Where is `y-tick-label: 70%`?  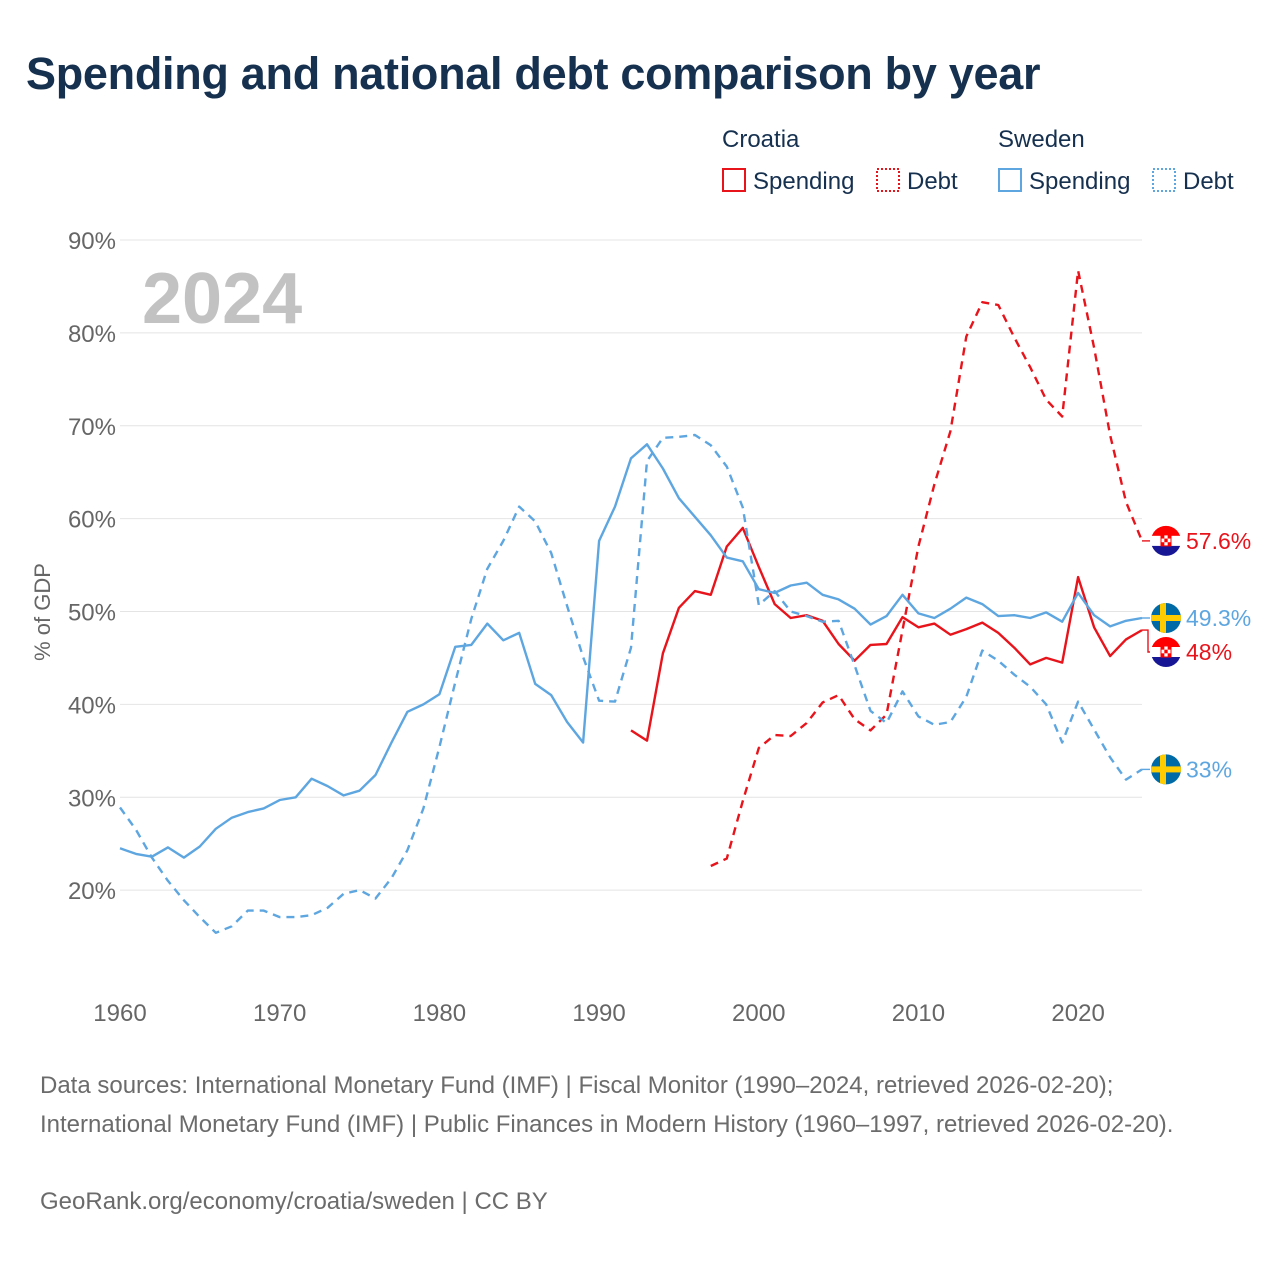 y-tick-label: 70% is located at coordinates (92, 427).